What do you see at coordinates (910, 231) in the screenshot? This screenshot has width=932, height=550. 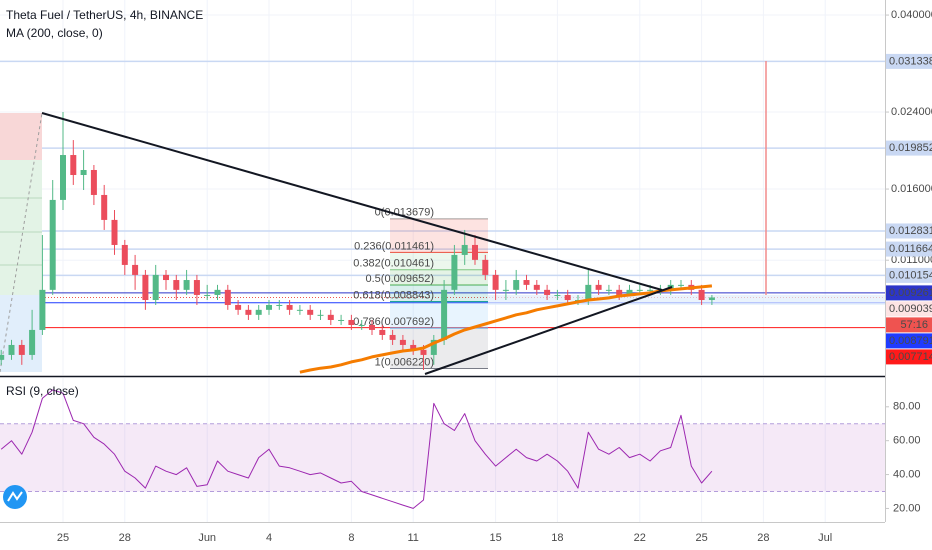 I see `price-tag-label: 0.012831` at bounding box center [910, 231].